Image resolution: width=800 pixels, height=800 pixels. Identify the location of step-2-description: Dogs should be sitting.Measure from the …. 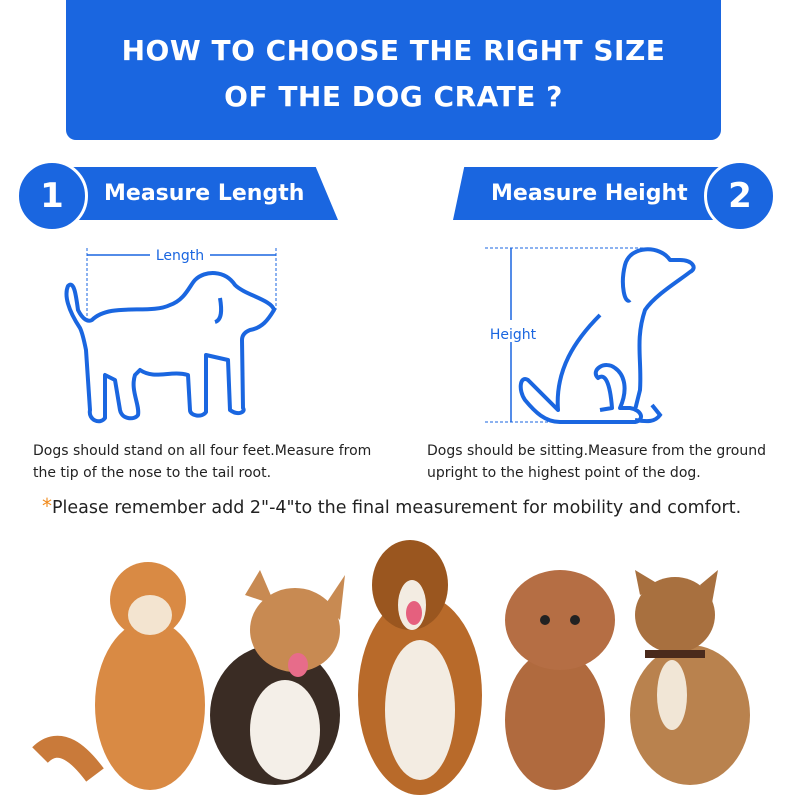
(596, 462).